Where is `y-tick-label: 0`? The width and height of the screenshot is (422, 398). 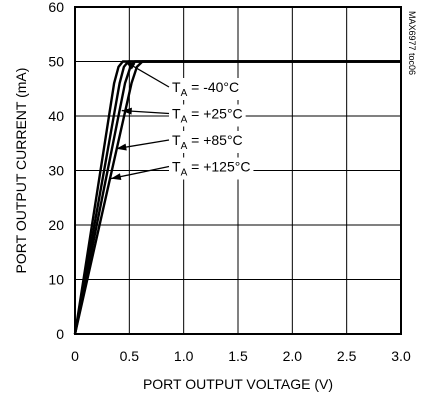
y-tick-label: 0 is located at coordinates (60, 334).